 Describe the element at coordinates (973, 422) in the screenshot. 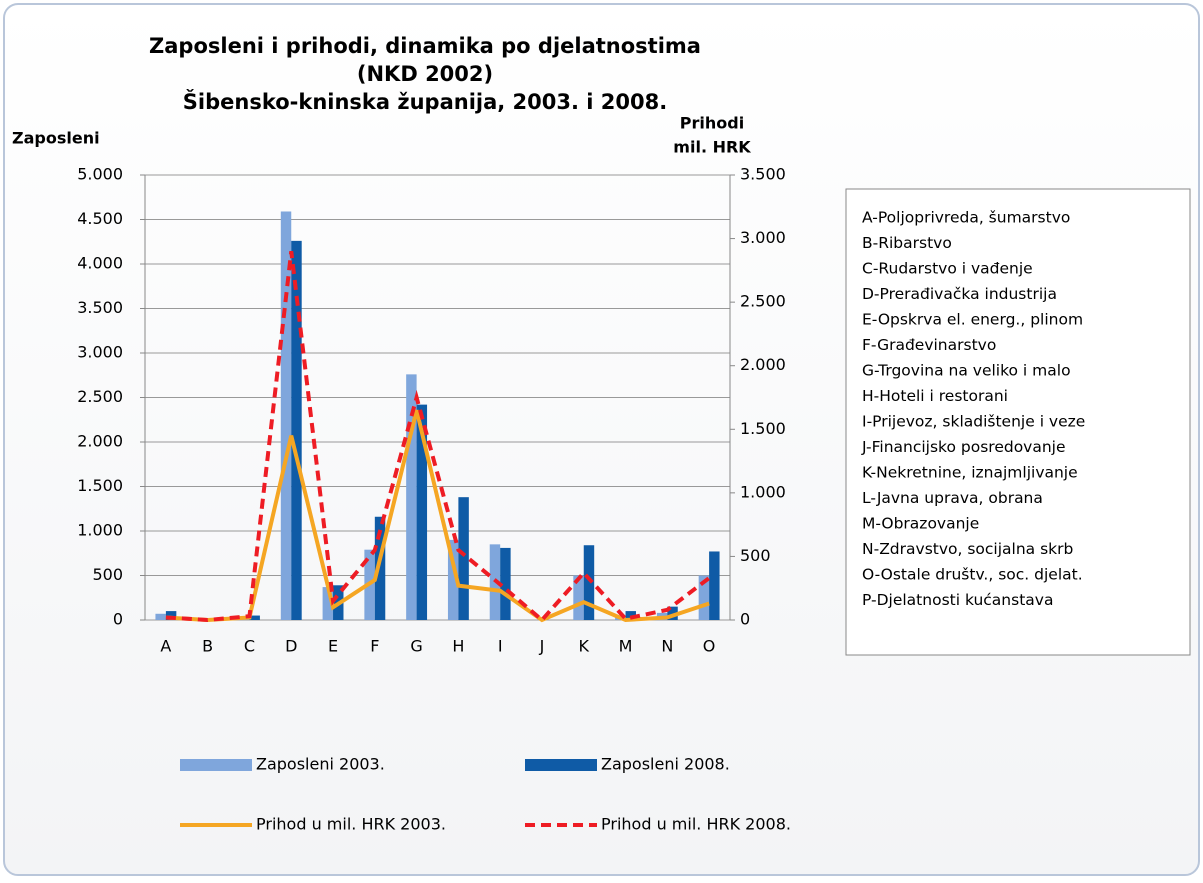

I see `category-key-item: I-Prijevoz, skladištenje i veze` at that location.